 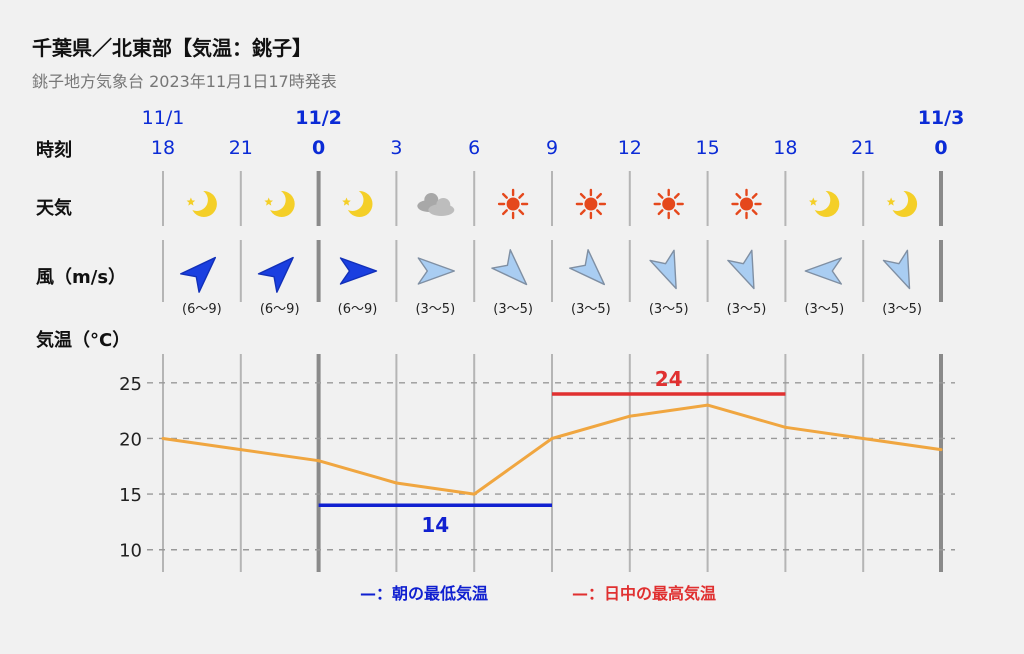 What do you see at coordinates (785, 148) in the screenshot?
I see `hour-label: 18` at bounding box center [785, 148].